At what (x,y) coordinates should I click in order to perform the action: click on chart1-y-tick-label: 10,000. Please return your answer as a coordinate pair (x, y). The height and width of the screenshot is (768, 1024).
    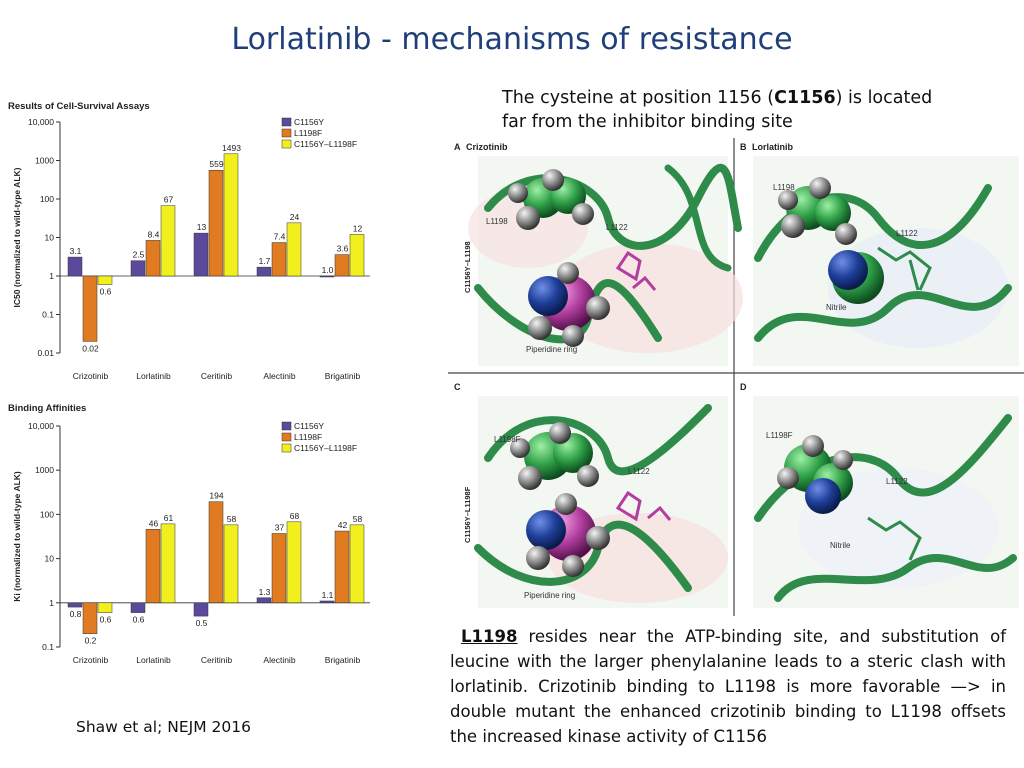
    Looking at the image, I should click on (41, 122).